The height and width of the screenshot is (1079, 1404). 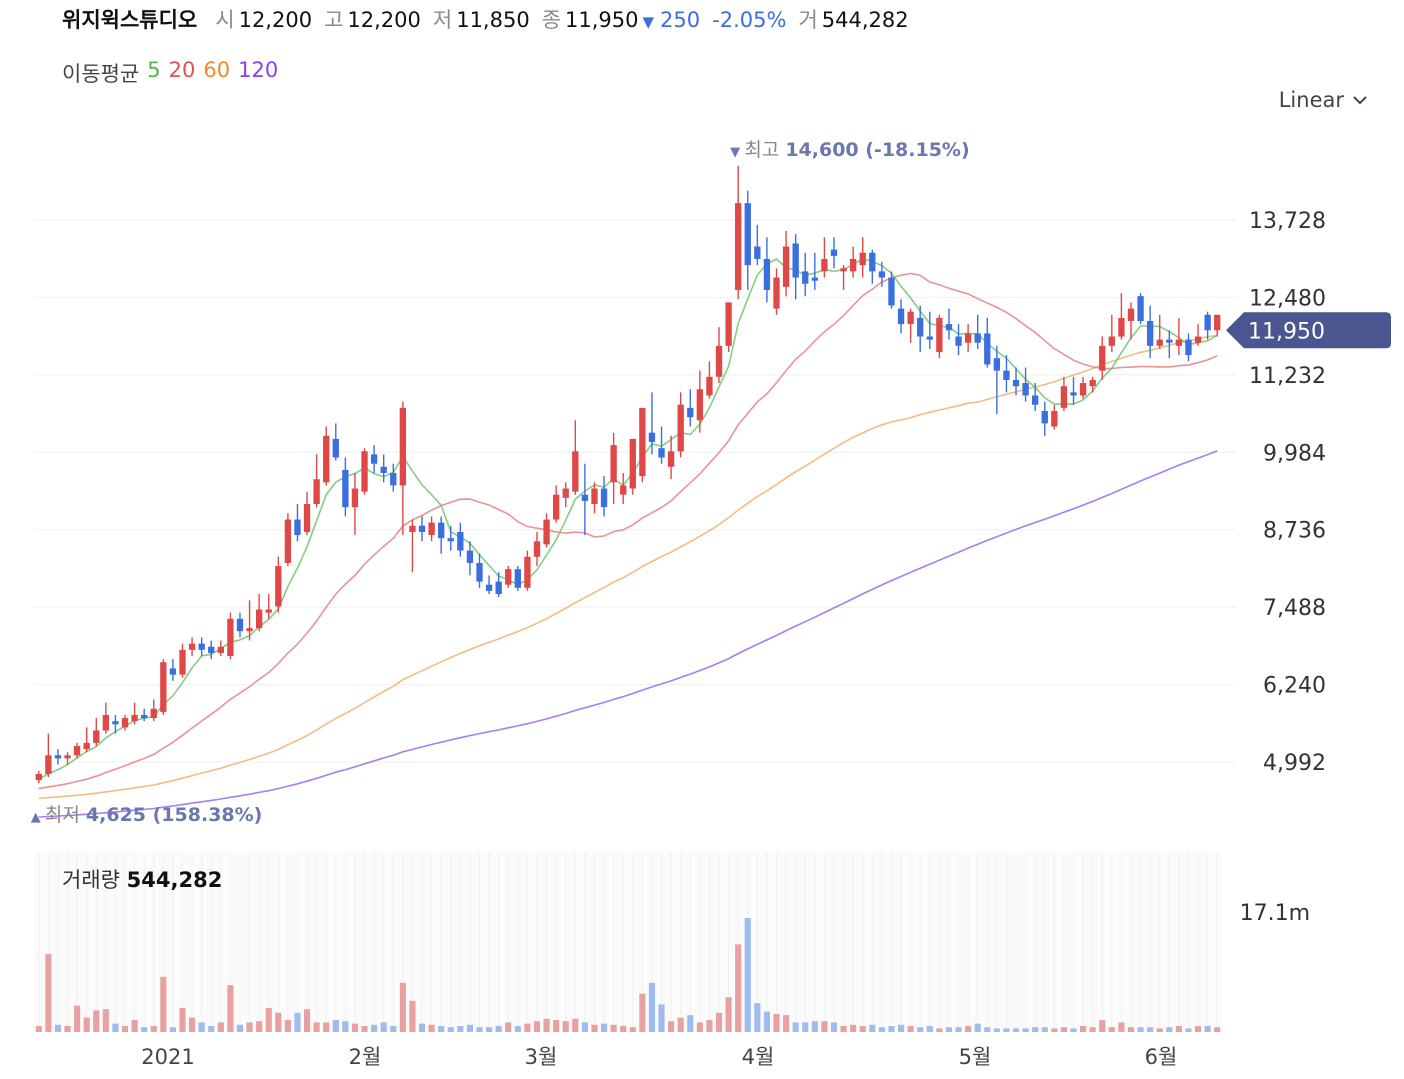 I want to click on low-value: 11,850, so click(x=493, y=20).